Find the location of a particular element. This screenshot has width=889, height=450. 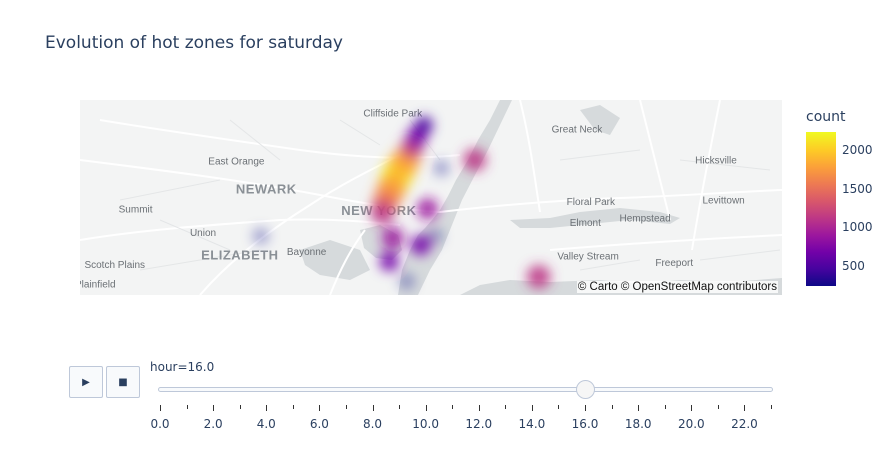

slider-tick-label: 2.0 is located at coordinates (213, 424).